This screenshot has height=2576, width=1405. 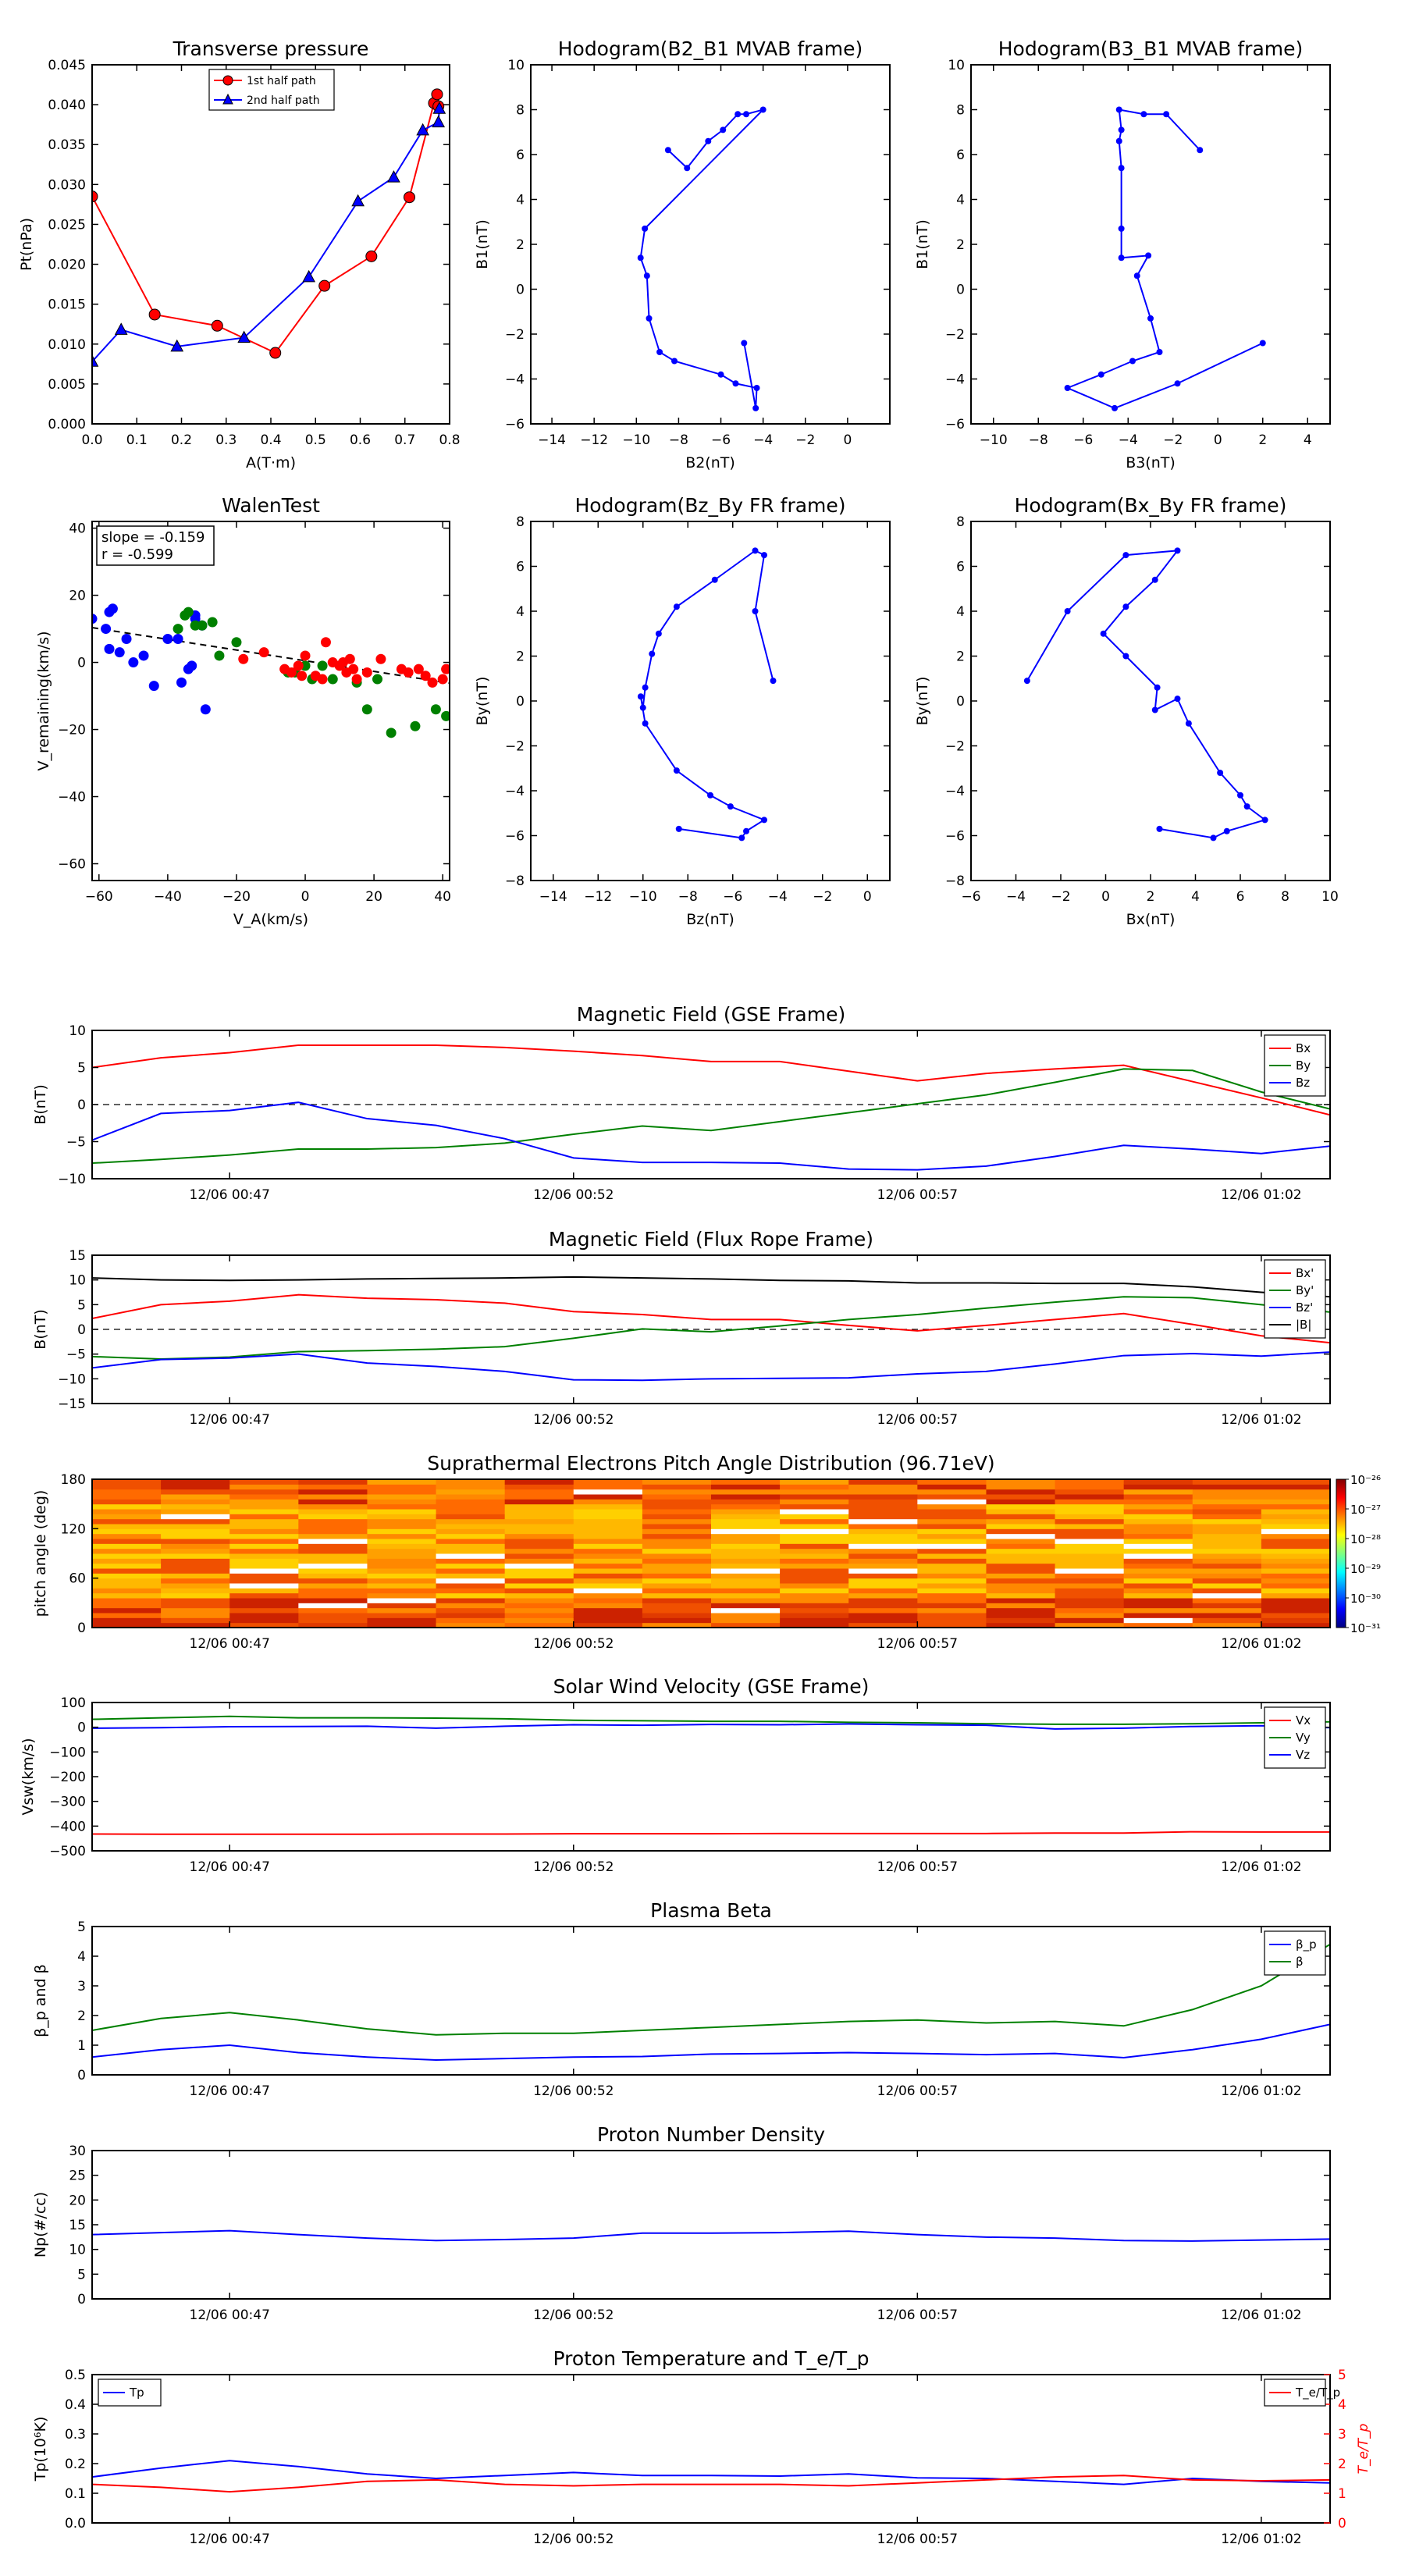 What do you see at coordinates (271, 505) in the screenshot?
I see `chart-walen-title: WalenTest` at bounding box center [271, 505].